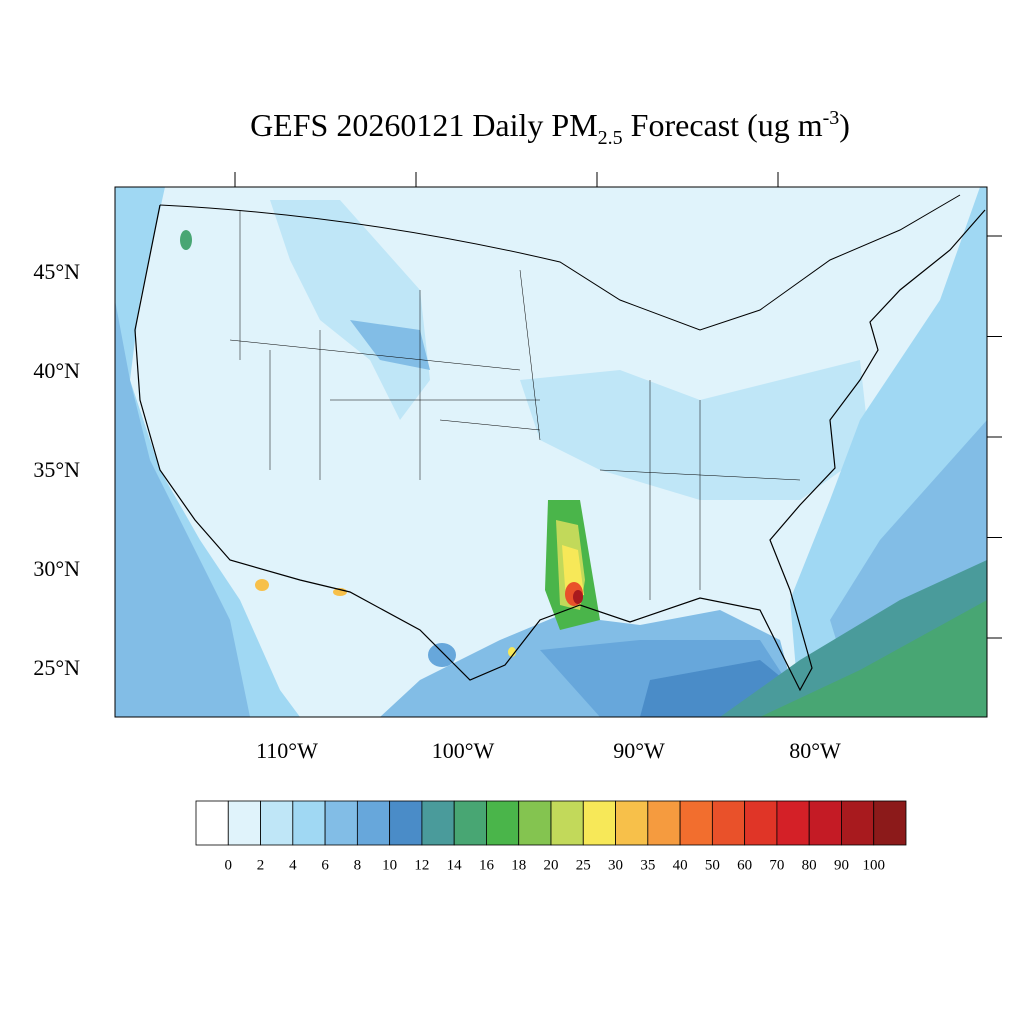  What do you see at coordinates (455, 865) in the screenshot?
I see `colorbar-label: 14` at bounding box center [455, 865].